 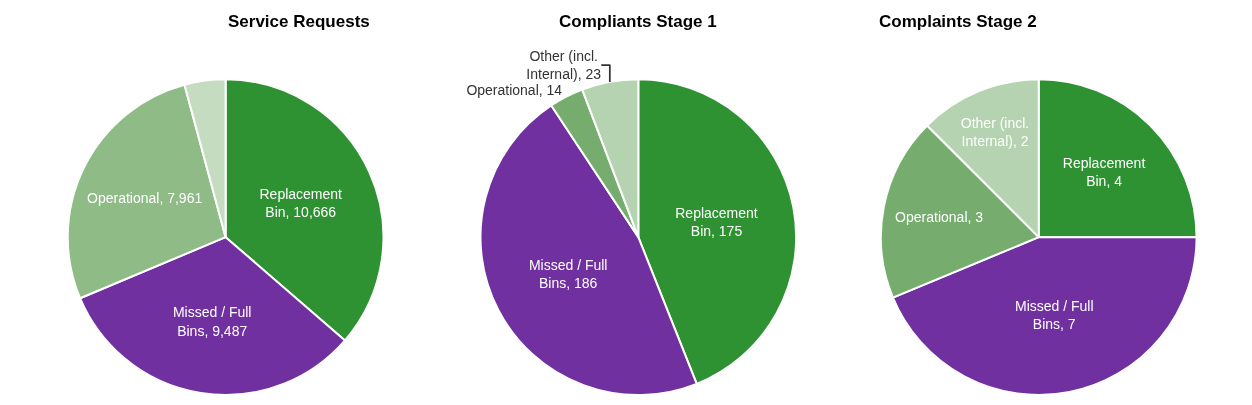 What do you see at coordinates (564, 65) in the screenshot?
I see `slice-label: Other (incl. Internal), 23` at bounding box center [564, 65].